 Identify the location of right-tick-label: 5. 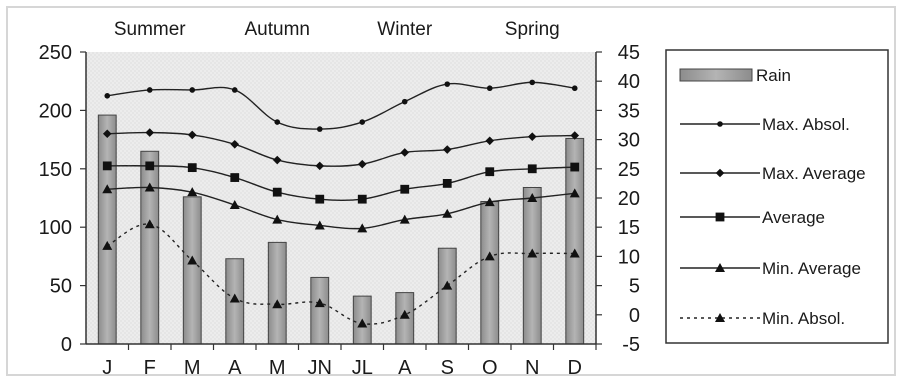
(634, 287).